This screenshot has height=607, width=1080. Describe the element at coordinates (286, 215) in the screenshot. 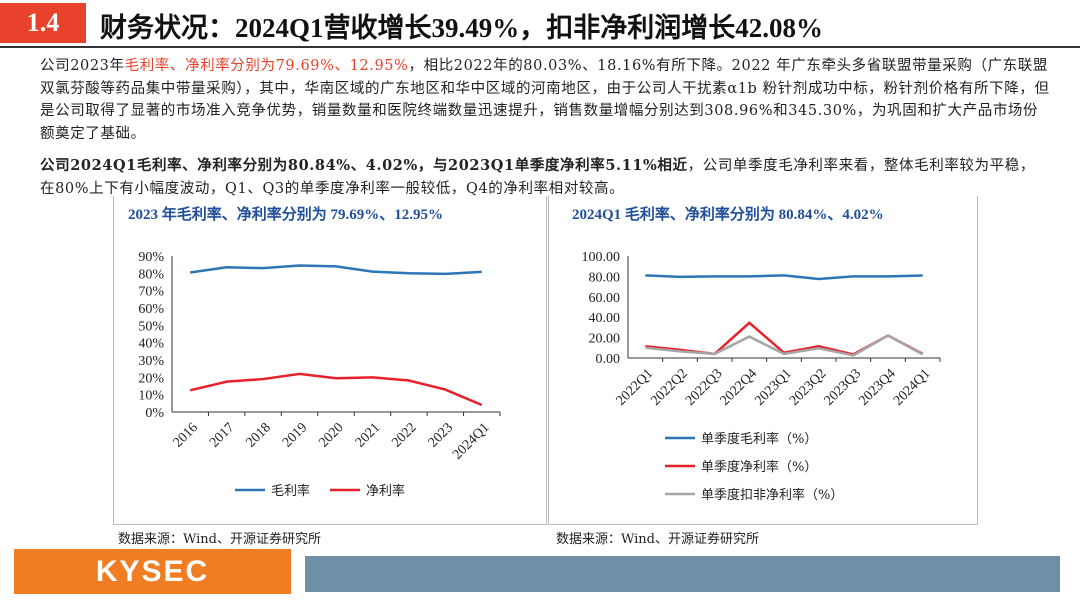

I see `chart-title-annual: 2023 年毛利率、净利率分别为 79.69%、12.95%` at that location.